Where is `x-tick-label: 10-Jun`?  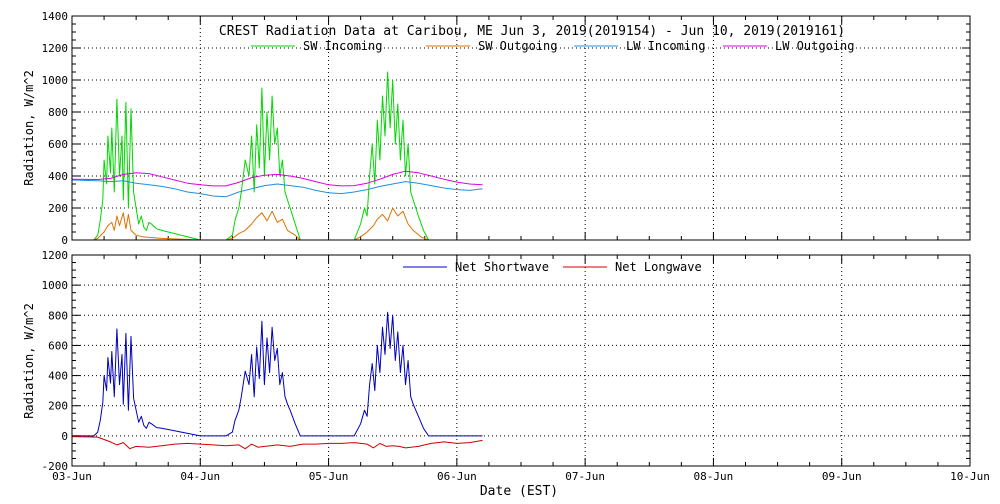
x-tick-label: 10-Jun is located at coordinates (970, 476).